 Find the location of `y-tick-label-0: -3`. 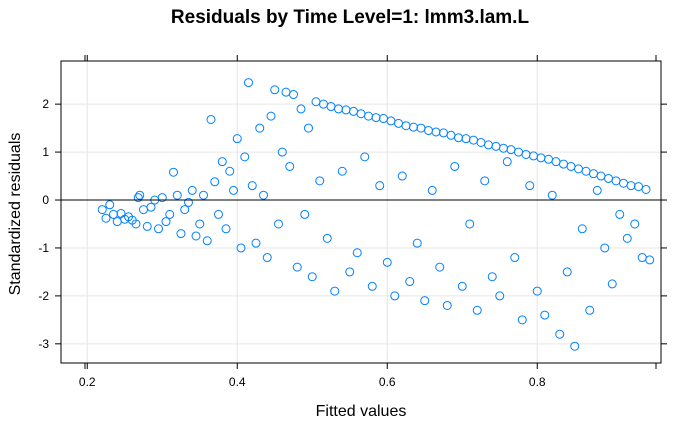

y-tick-label-0: -3 is located at coordinates (43, 344).